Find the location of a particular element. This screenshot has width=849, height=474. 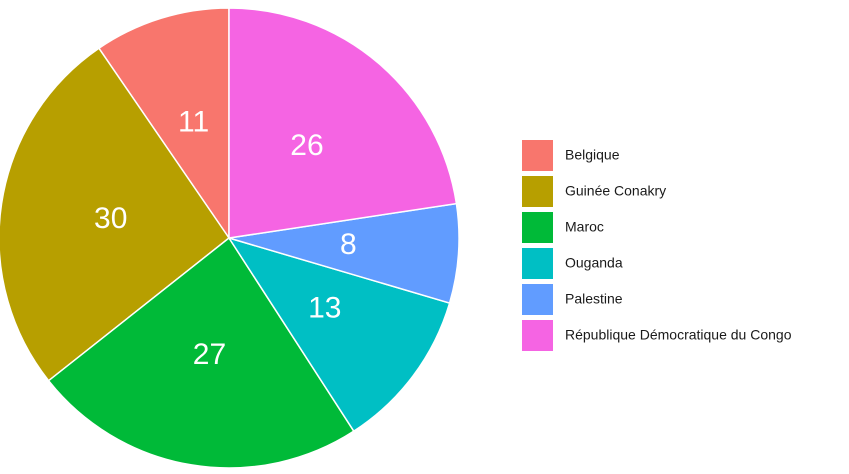

slice-label: 30 is located at coordinates (110, 218).